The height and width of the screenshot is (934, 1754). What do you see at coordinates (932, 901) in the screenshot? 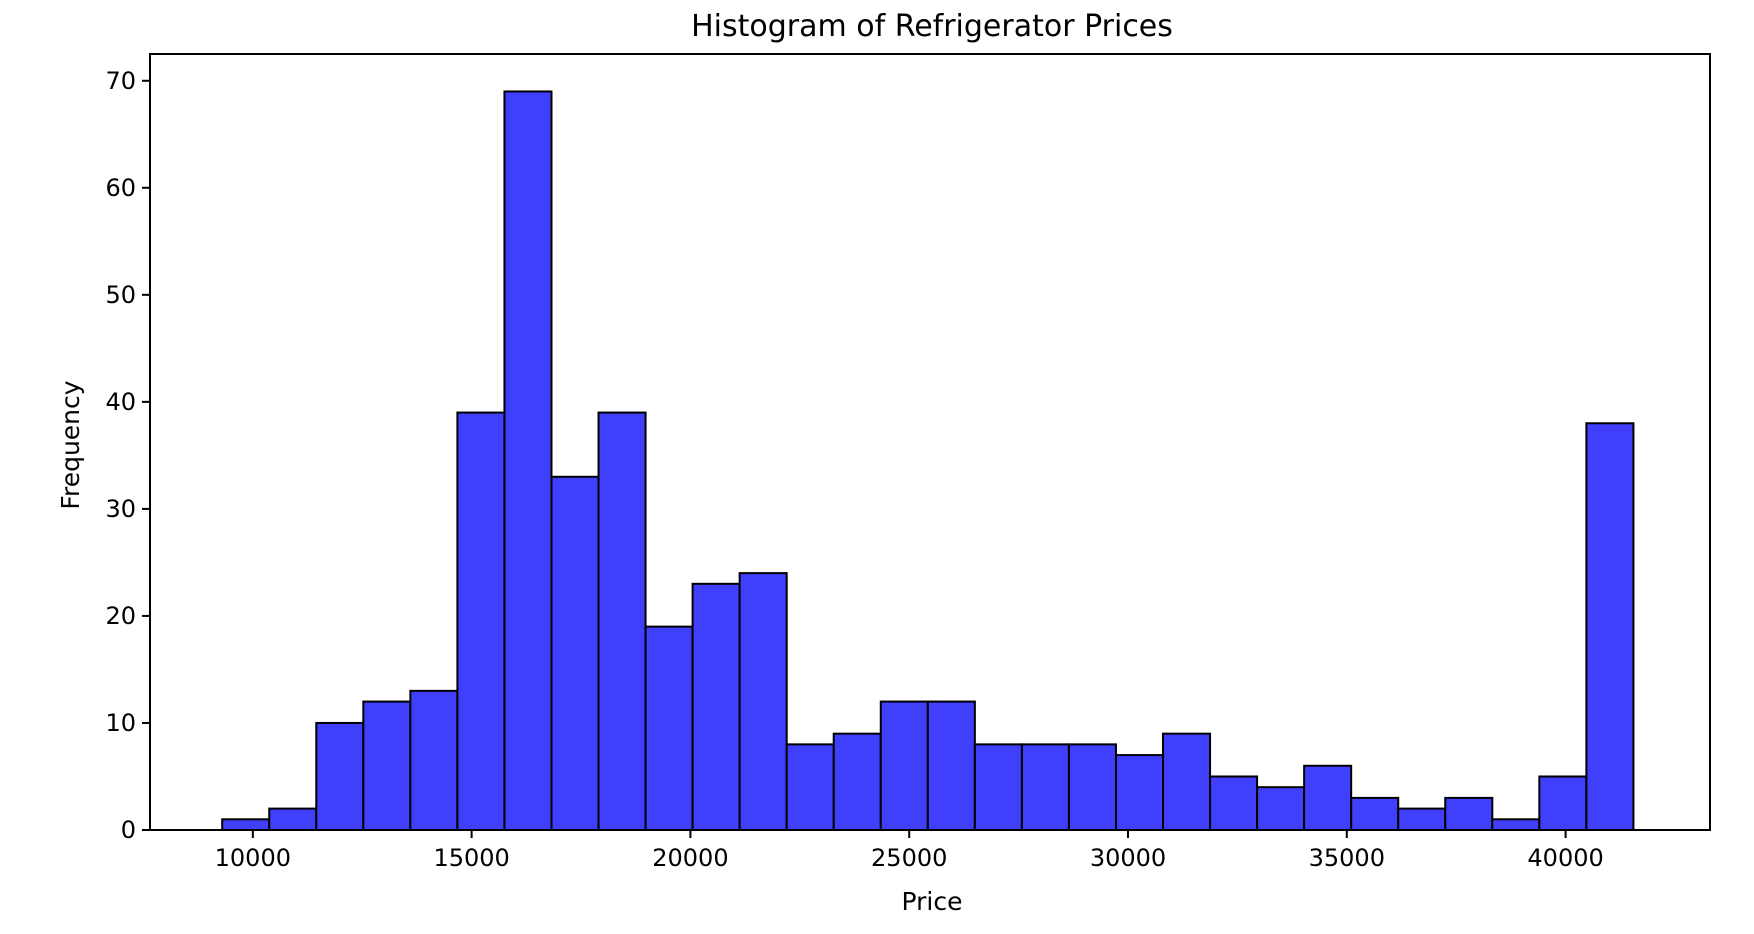
I see `x-axis-label: Price` at bounding box center [932, 901].